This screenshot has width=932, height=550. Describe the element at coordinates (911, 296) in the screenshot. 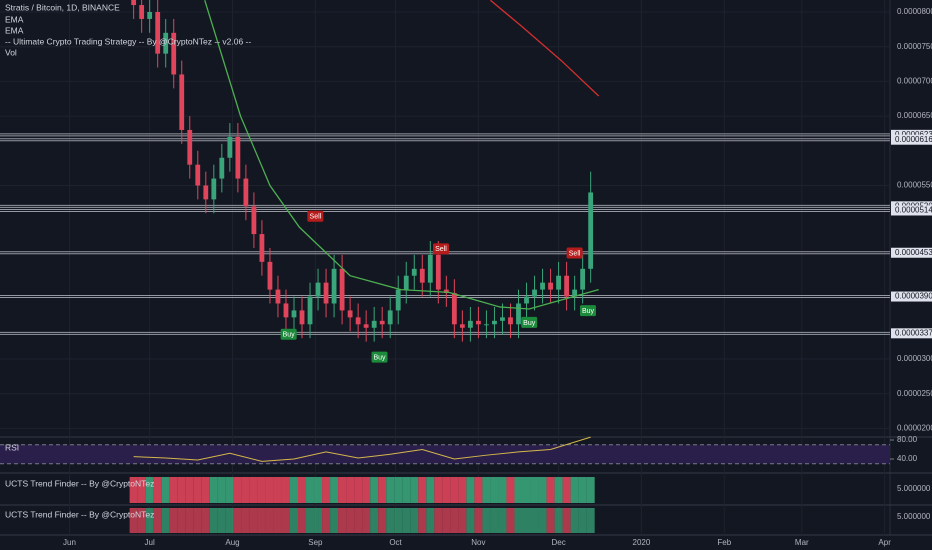

I see `level-label-box` at that location.